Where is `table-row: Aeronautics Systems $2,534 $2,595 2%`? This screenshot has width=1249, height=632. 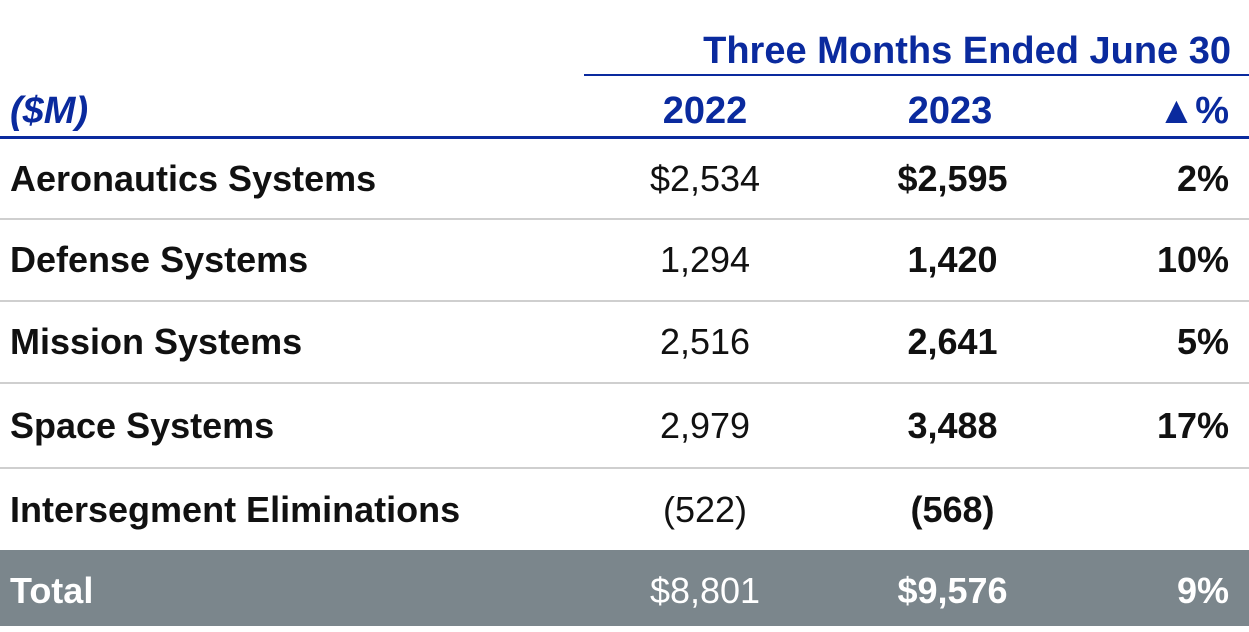 table-row: Aeronautics Systems $2,534 $2,595 2% is located at coordinates (624, 179).